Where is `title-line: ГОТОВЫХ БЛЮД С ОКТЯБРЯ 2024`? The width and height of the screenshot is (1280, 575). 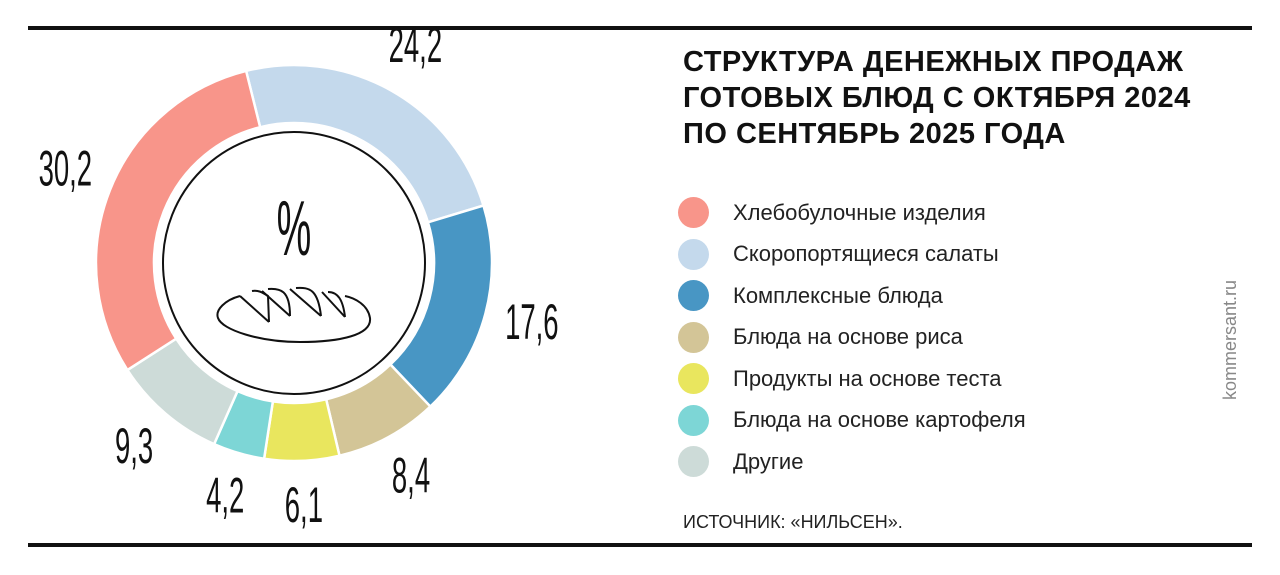 title-line: ГОТОВЫХ БЛЮД С ОКТЯБРЯ 2024 is located at coordinates (937, 98).